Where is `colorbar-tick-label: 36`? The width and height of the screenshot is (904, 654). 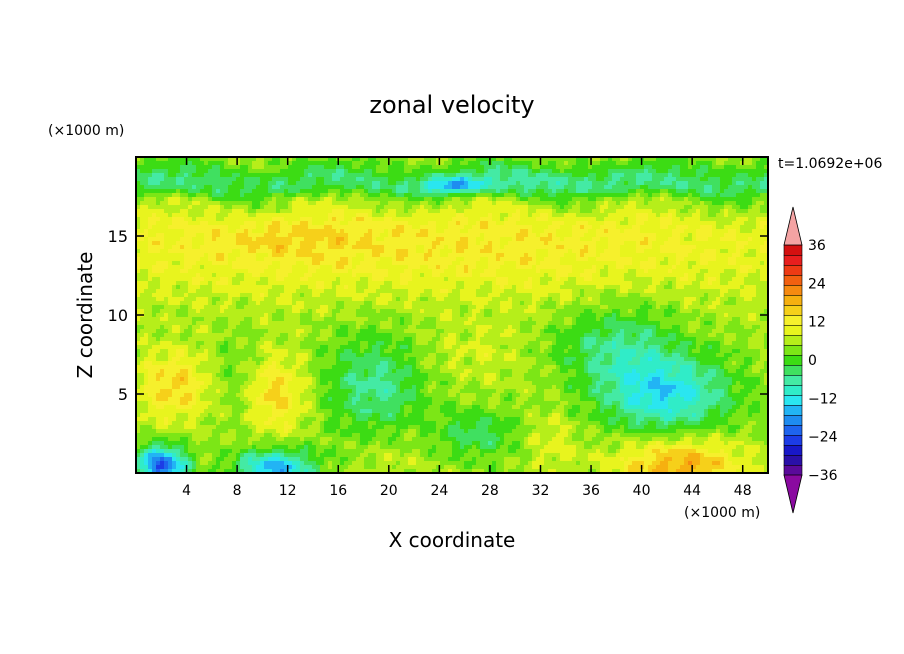
colorbar-tick-label: 36 is located at coordinates (817, 246).